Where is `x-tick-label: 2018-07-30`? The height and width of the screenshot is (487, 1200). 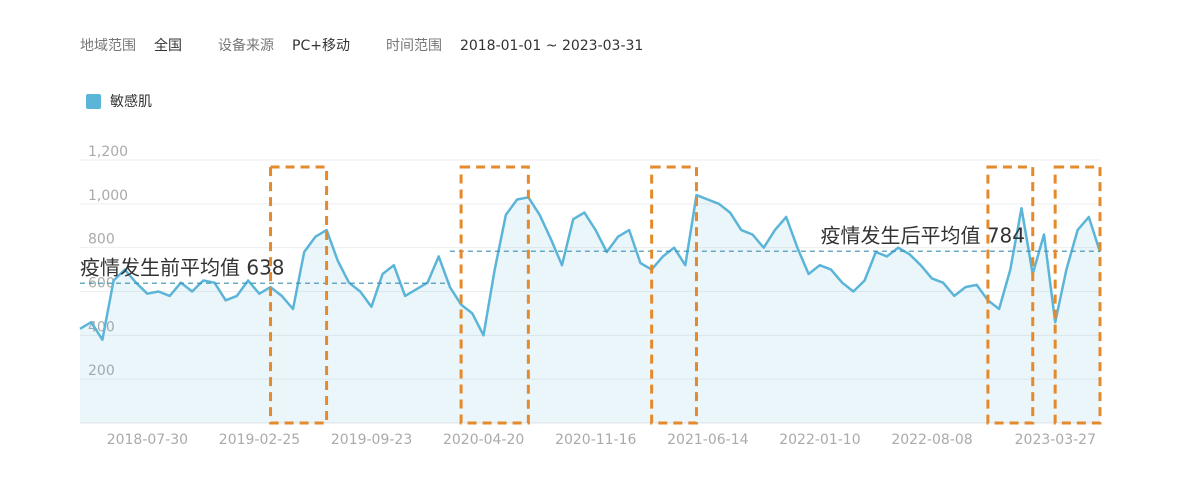
x-tick-label: 2018-07-30 is located at coordinates (147, 440).